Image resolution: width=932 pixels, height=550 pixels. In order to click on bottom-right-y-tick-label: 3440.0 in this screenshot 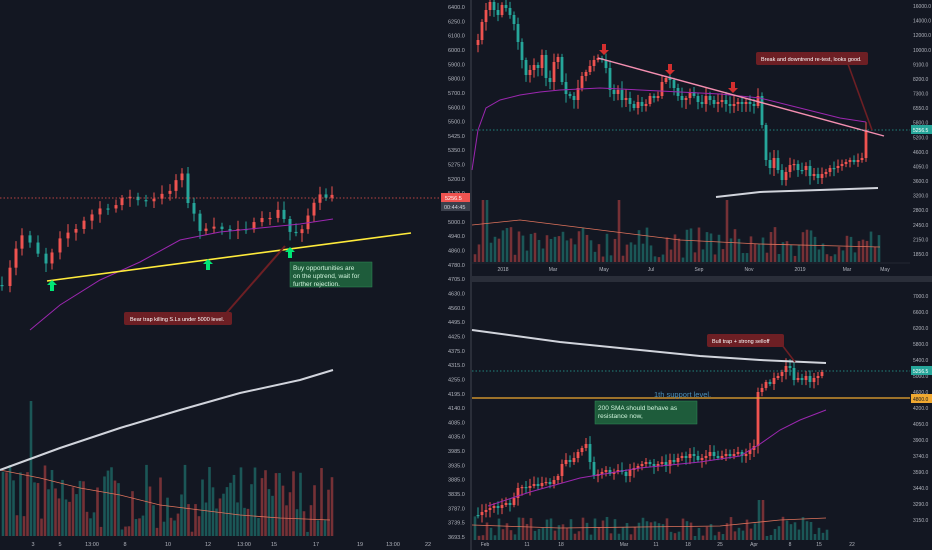, I will do `click(921, 489)`.